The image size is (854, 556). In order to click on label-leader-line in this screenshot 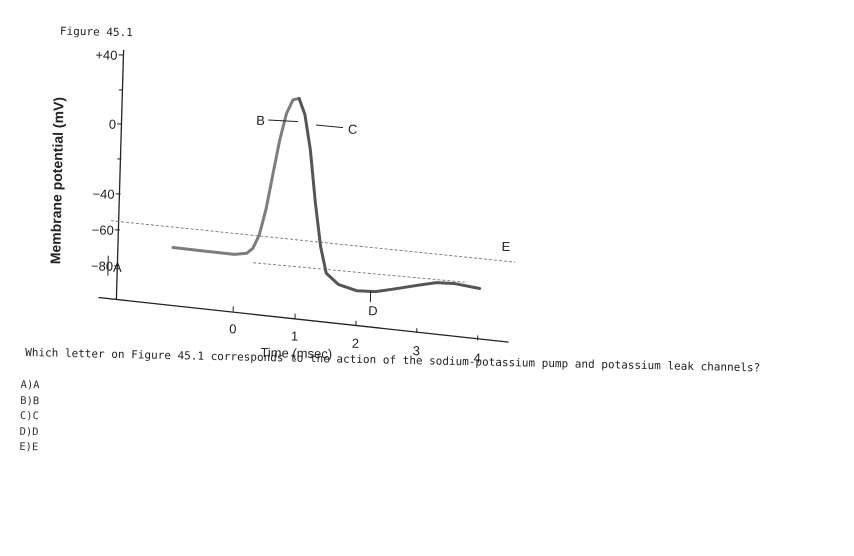, I will do `click(329, 126)`.